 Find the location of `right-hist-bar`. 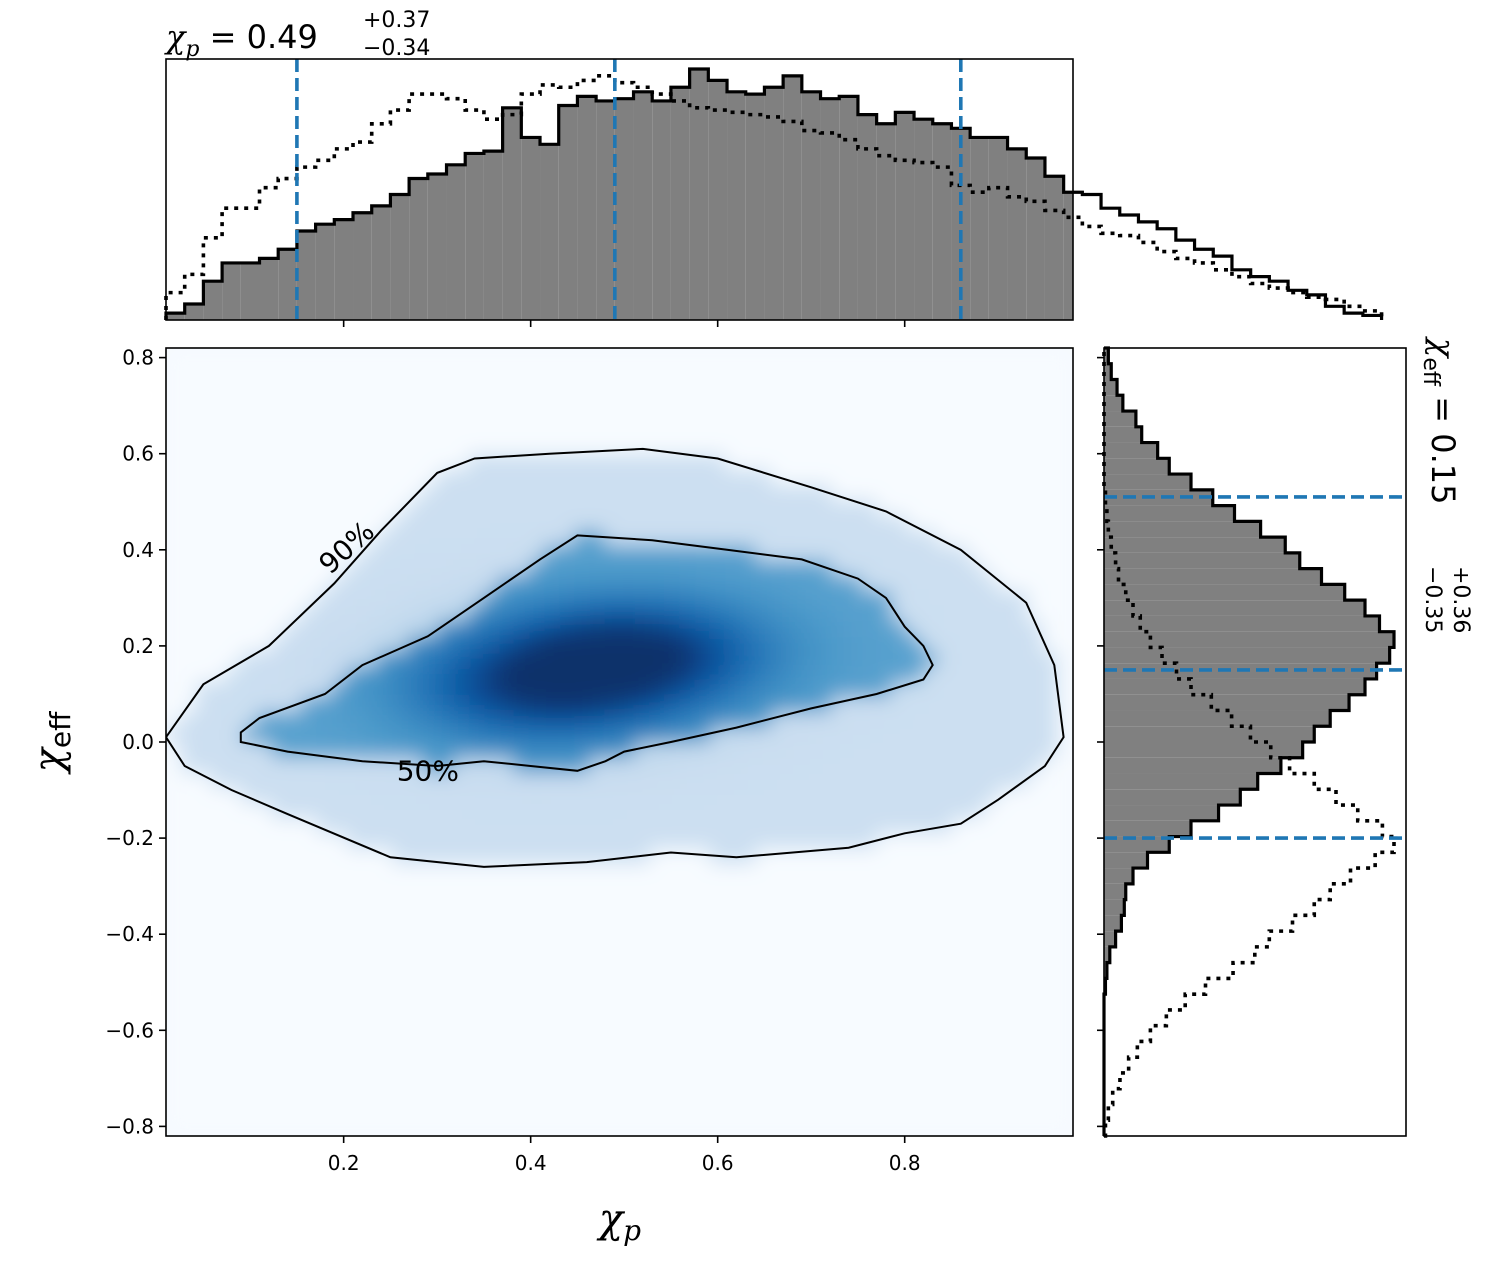

right-hist-bar is located at coordinates (1147, 482).